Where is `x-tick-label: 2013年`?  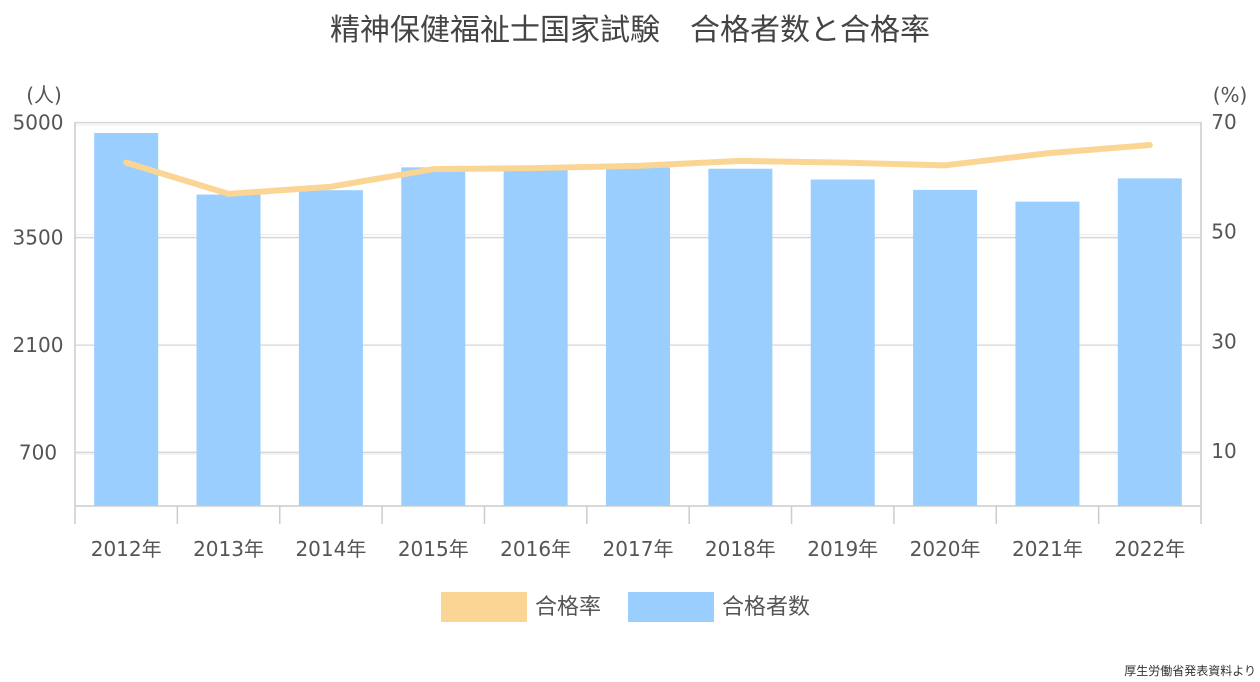 x-tick-label: 2013年 is located at coordinates (228, 549).